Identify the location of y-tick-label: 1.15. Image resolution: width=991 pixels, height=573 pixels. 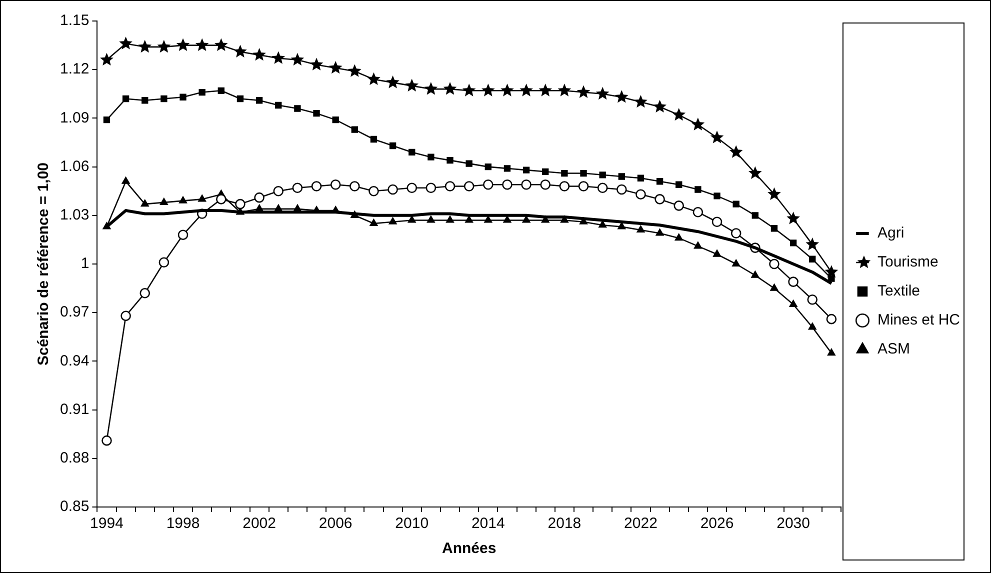
(75, 21).